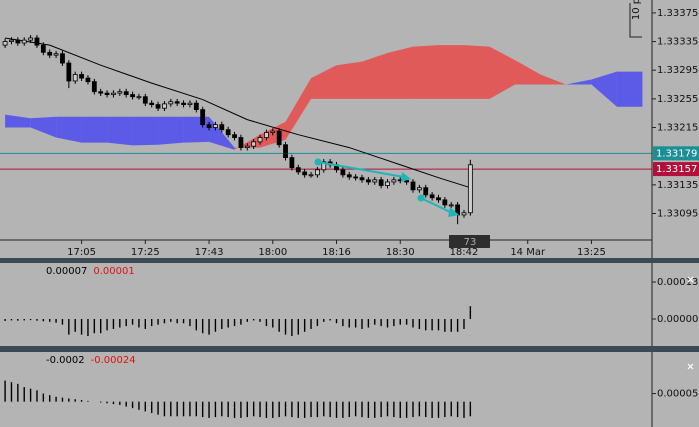 This screenshot has width=699, height=427. What do you see at coordinates (677, 42) in the screenshot?
I see `y-tick-label: 1.33335` at bounding box center [677, 42].